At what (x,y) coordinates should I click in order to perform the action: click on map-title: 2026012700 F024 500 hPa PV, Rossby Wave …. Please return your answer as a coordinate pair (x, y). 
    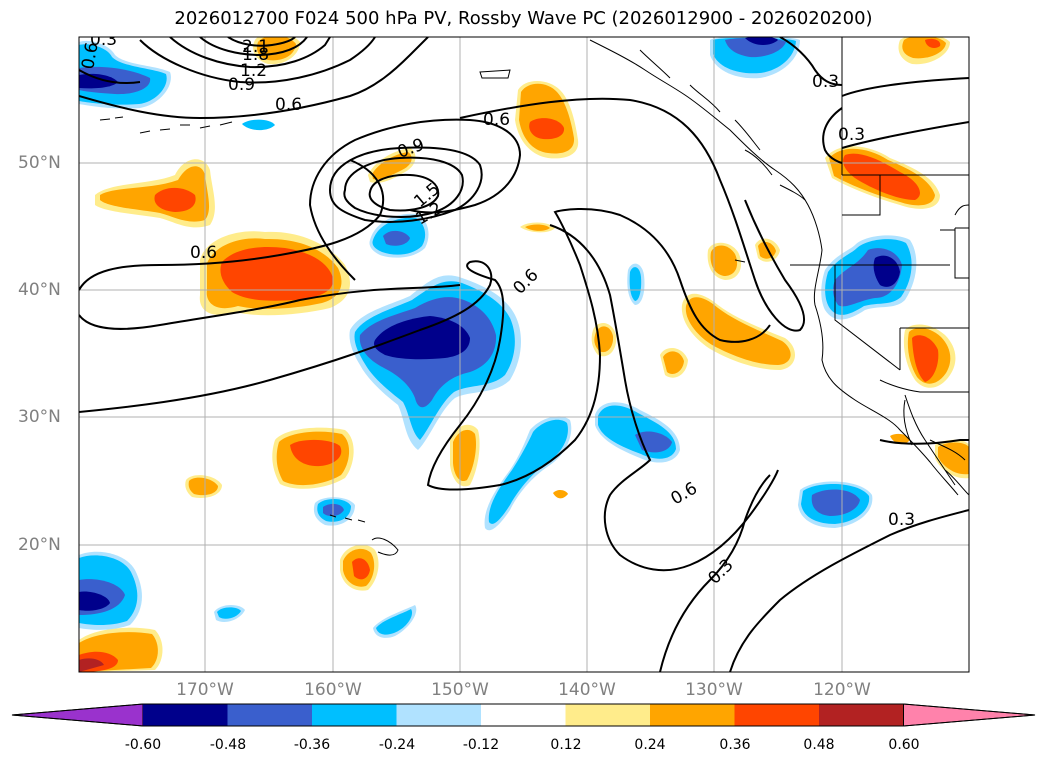
    Looking at the image, I should click on (523, 18).